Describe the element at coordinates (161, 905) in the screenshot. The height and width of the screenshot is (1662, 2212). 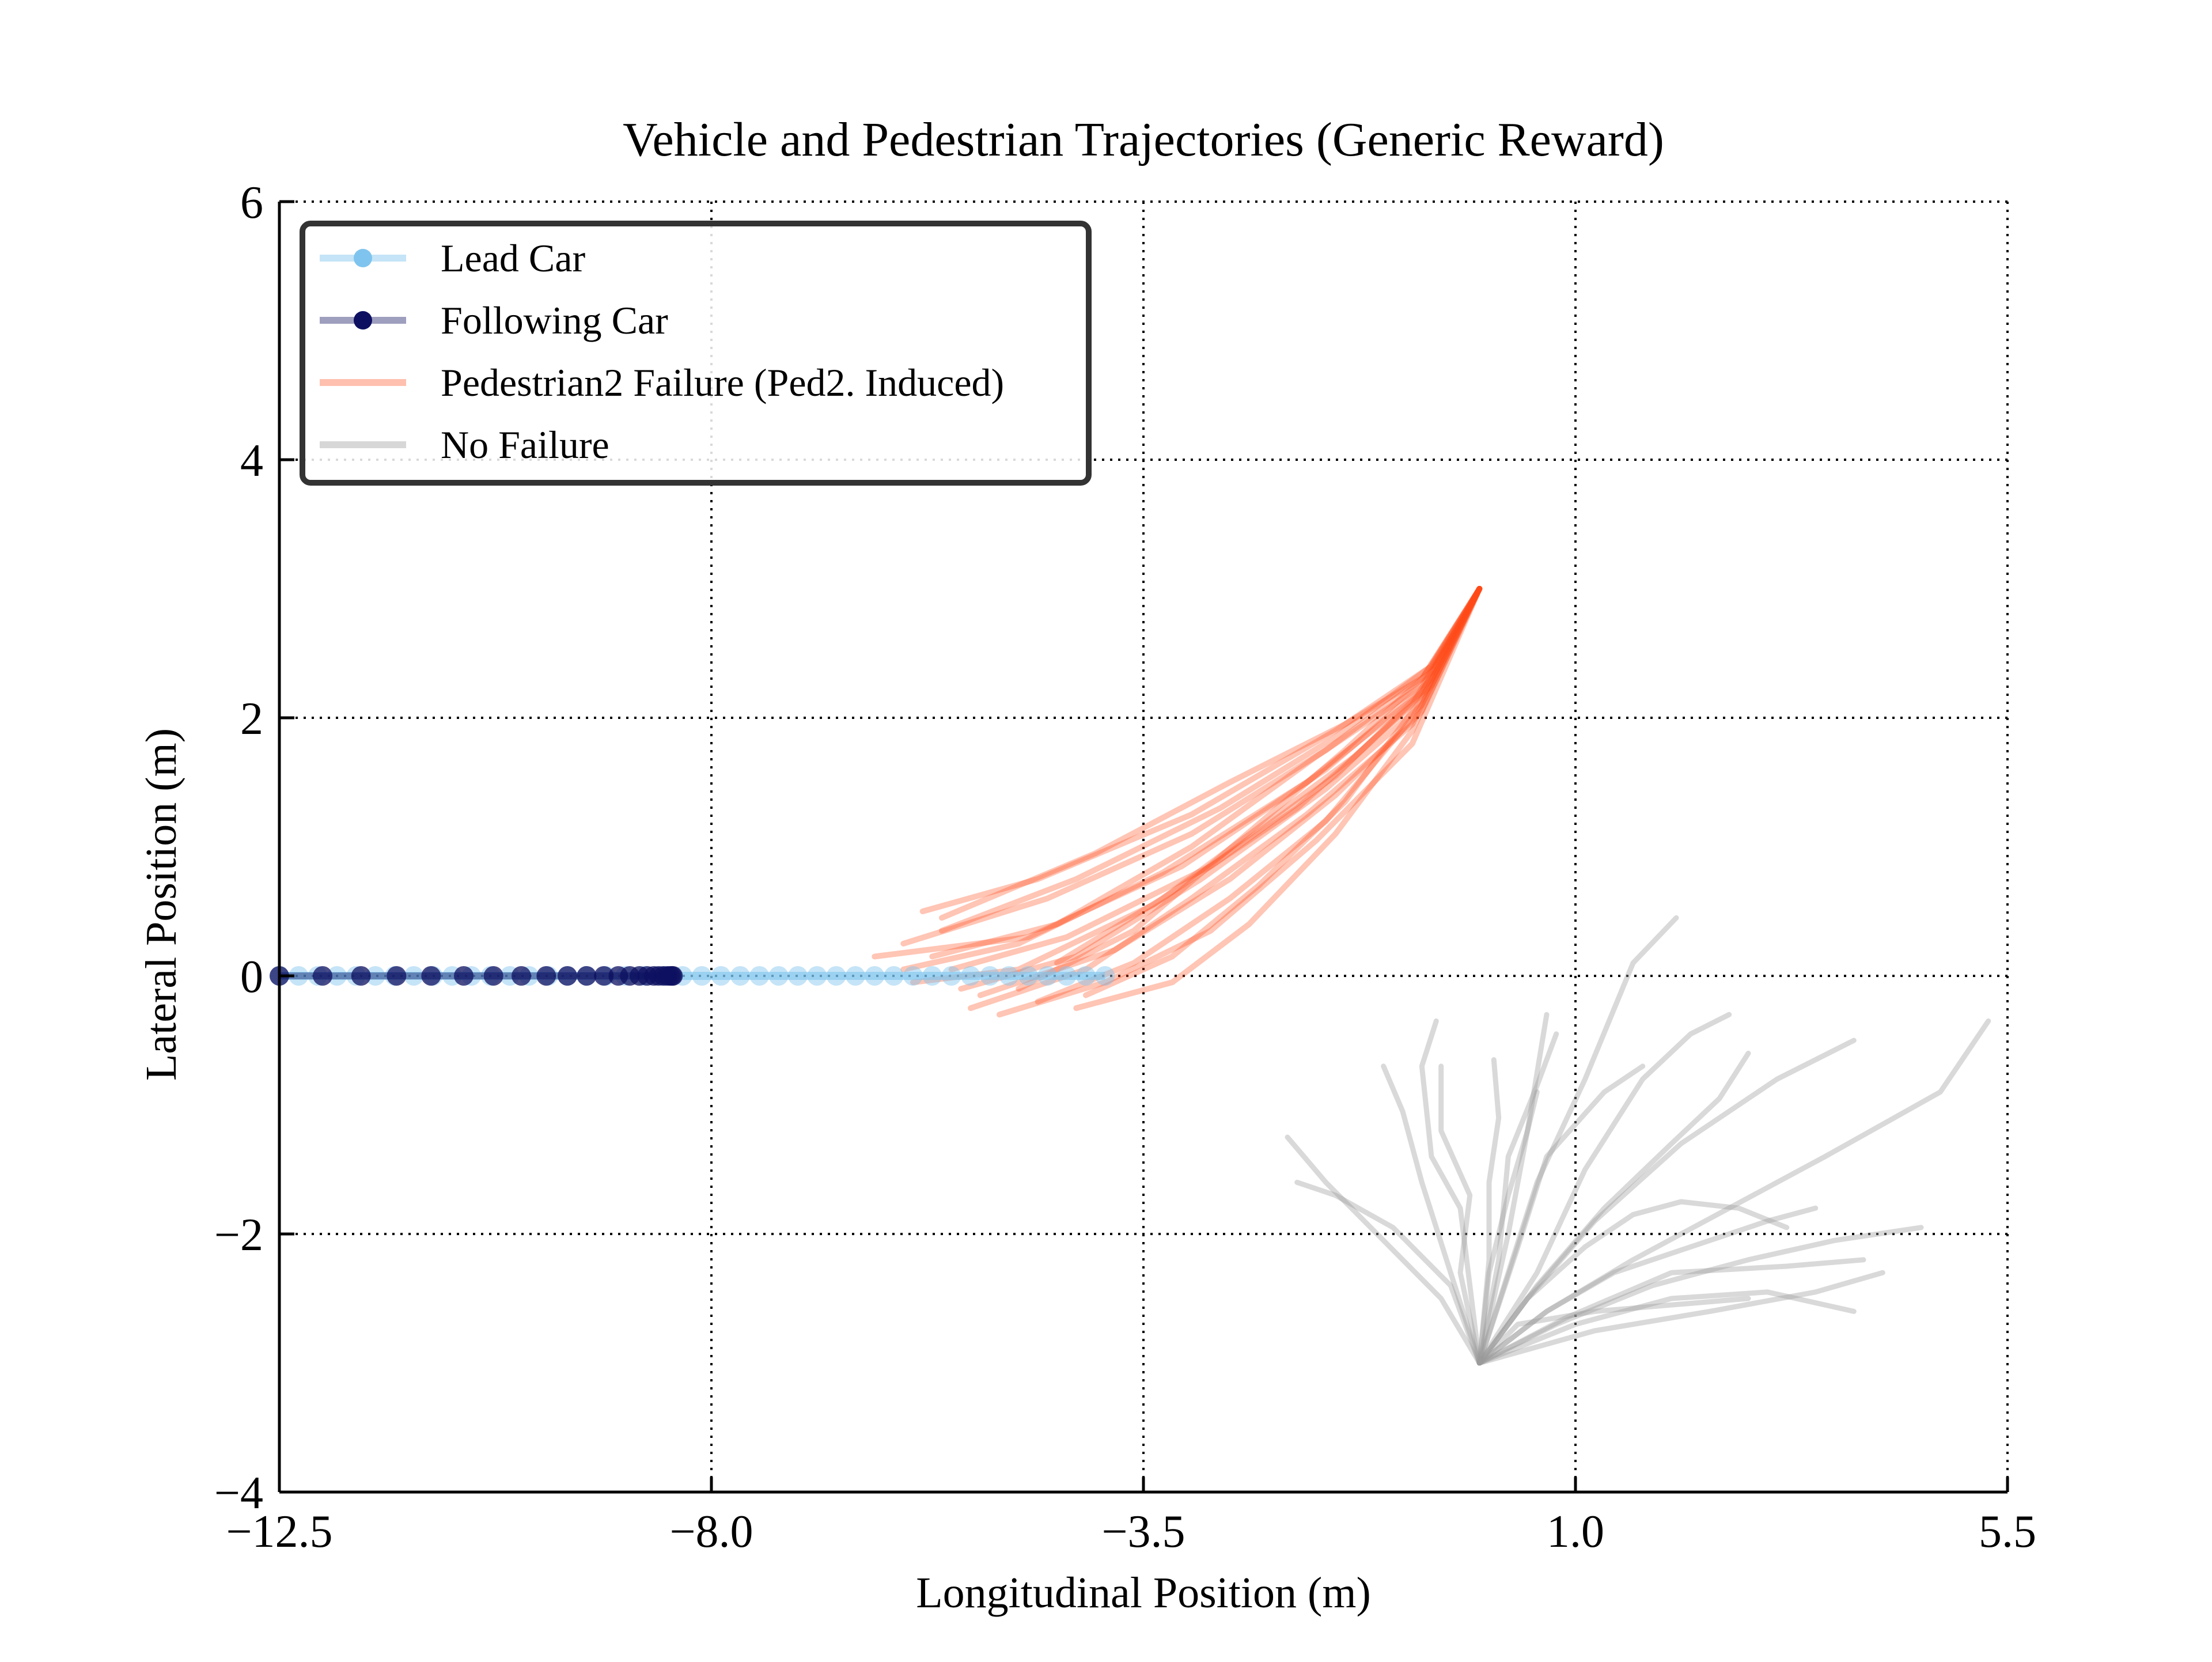
I see `y-axis-label: Lateral Position (m)` at that location.